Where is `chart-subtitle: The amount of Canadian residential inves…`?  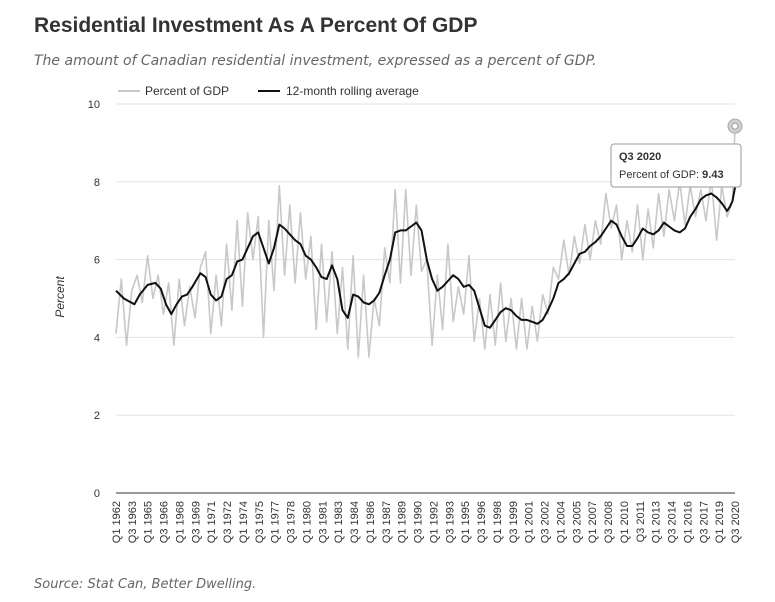
chart-subtitle: The amount of Canadian residential inves… is located at coordinates (315, 61).